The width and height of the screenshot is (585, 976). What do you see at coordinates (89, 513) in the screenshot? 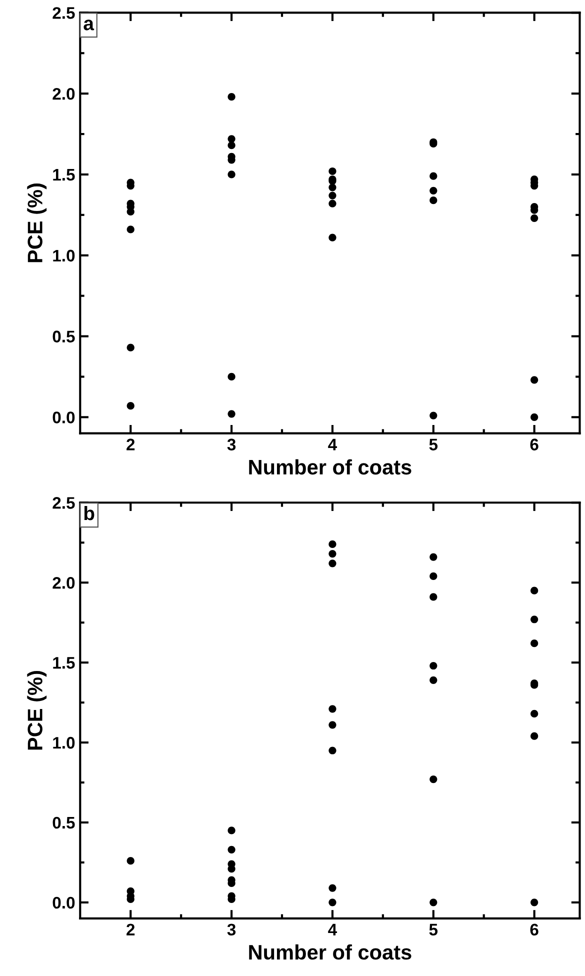
I see `annotation: b` at bounding box center [89, 513].